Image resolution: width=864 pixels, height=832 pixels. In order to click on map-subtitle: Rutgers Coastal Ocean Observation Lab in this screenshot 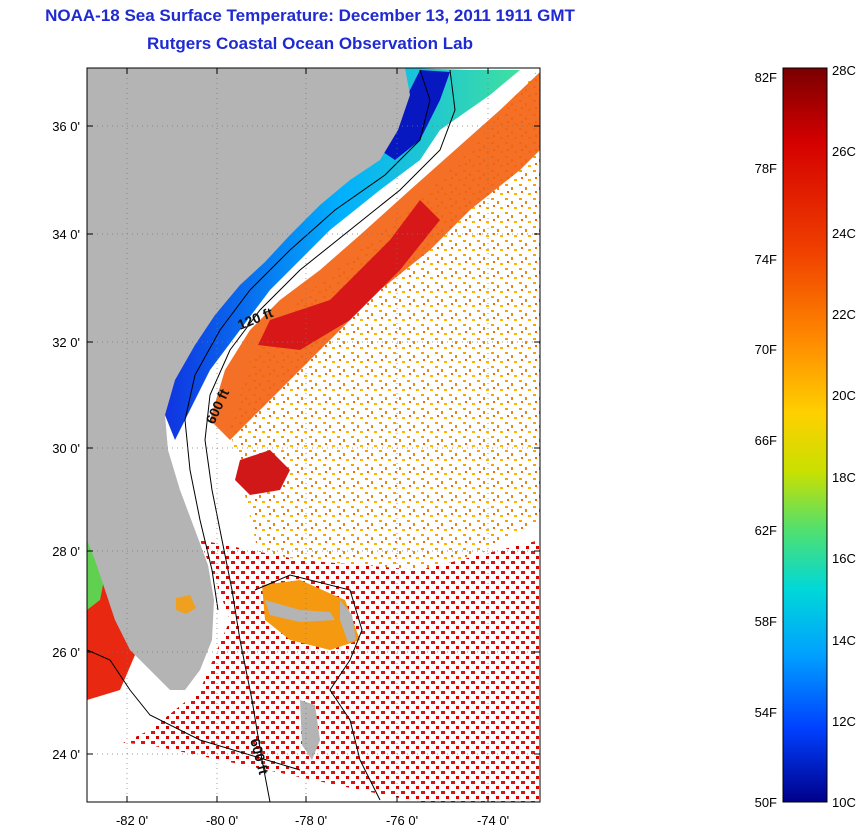, I will do `click(310, 43)`.